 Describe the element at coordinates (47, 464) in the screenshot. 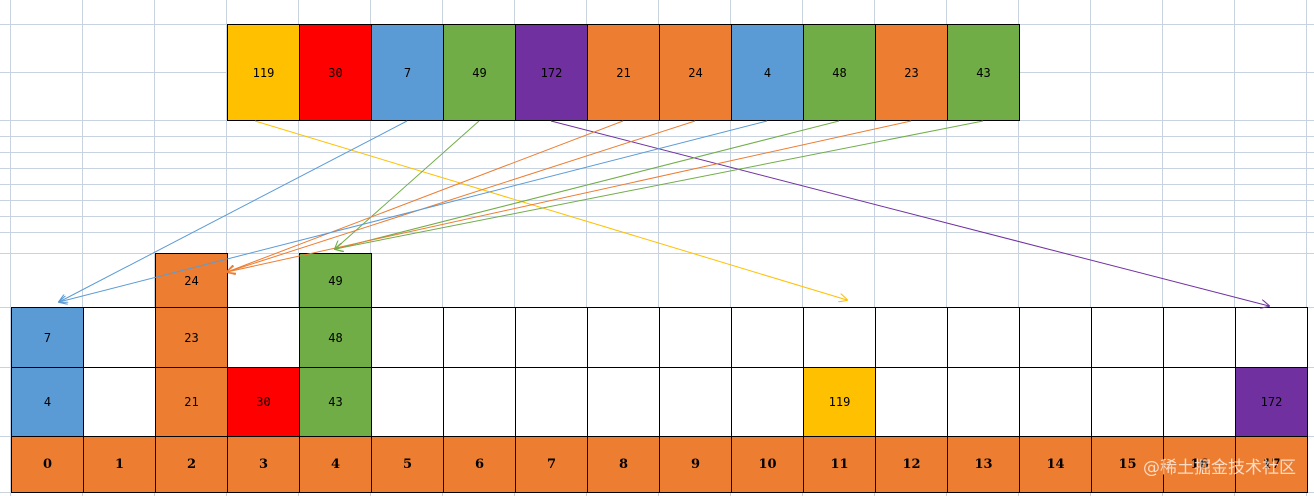

I see `bucket-index-cell: 0` at that location.